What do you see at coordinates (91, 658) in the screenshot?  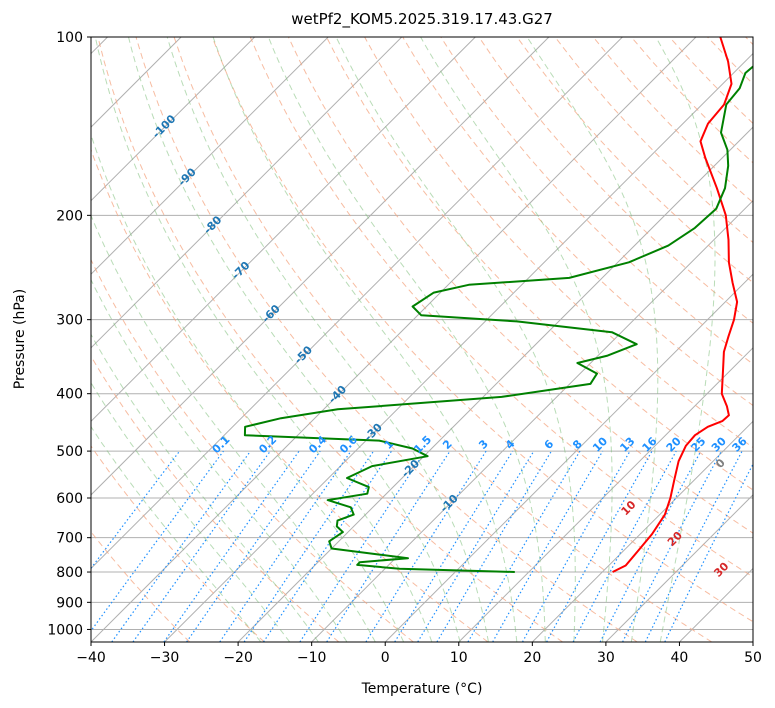 I see `x-tick-label: −40` at bounding box center [91, 658].